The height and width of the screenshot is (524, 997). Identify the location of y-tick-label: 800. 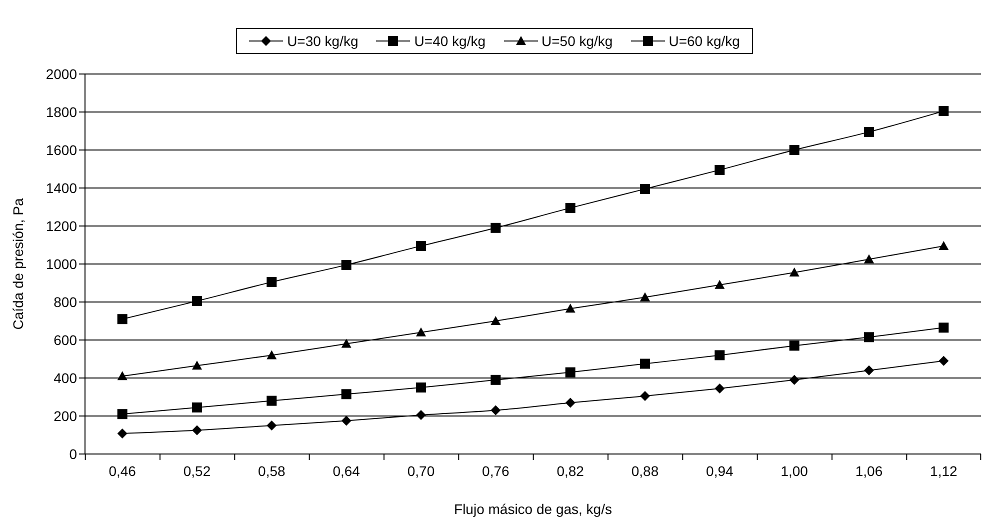
(66, 302).